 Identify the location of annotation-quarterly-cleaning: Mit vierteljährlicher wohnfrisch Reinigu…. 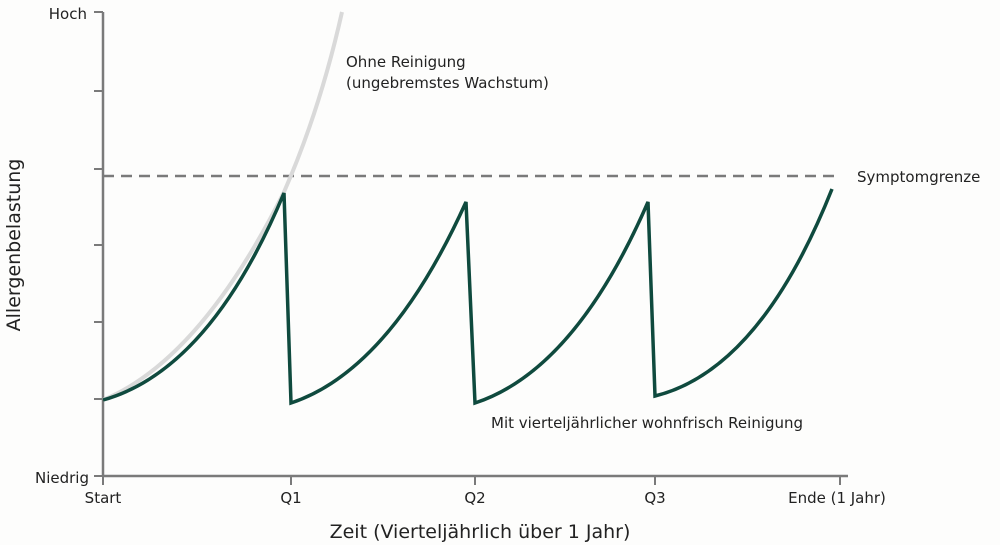
(647, 423).